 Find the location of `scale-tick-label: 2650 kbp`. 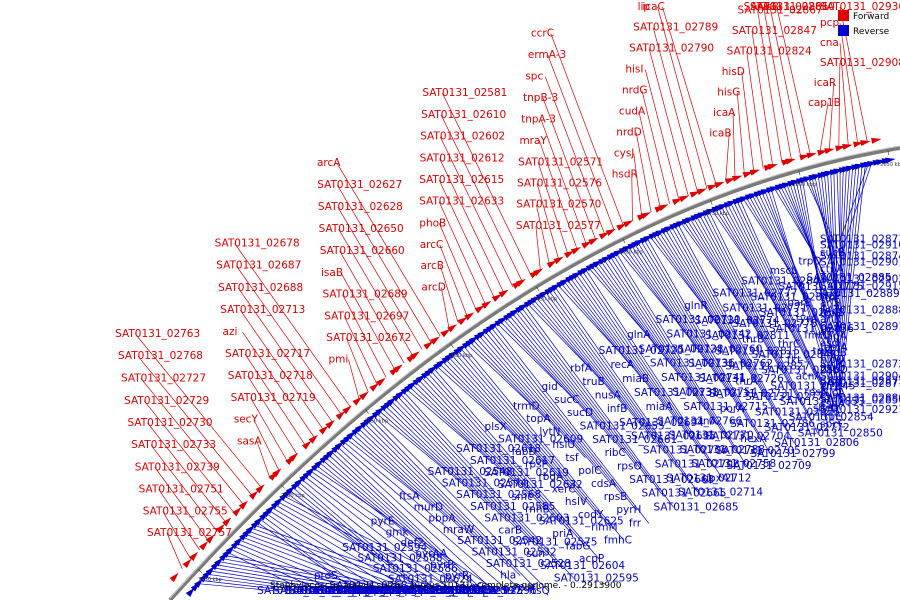

scale-tick-label: 2650 kbp is located at coordinates (546, 300).